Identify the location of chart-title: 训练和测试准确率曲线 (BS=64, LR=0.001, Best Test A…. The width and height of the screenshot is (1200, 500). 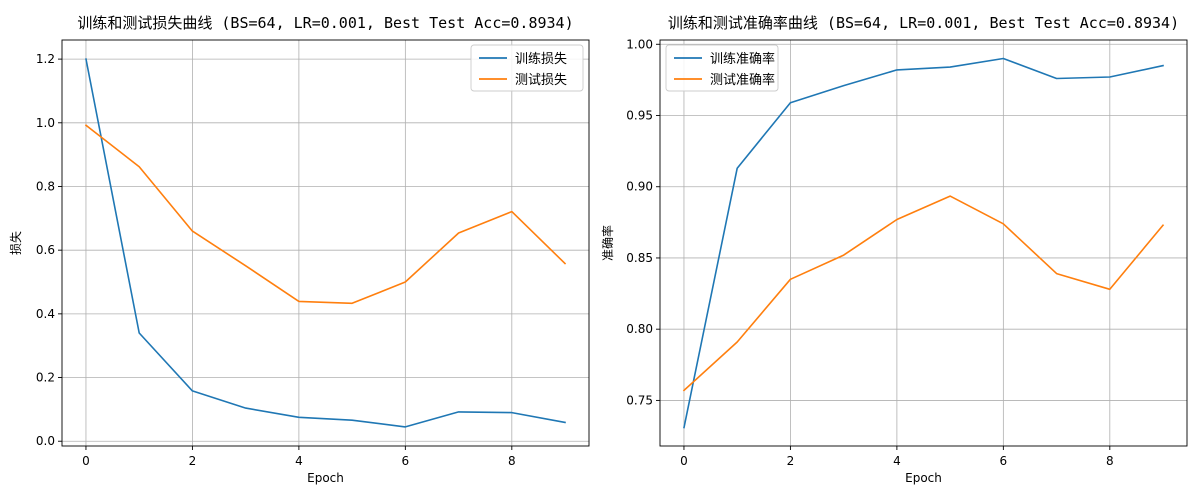
(923, 23).